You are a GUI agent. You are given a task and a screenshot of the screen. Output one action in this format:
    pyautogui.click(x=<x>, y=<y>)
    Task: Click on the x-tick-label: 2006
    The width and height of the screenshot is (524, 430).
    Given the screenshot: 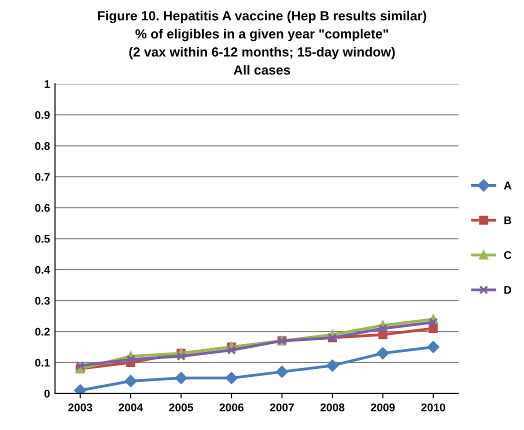 What is the action you would take?
    pyautogui.click(x=232, y=407)
    